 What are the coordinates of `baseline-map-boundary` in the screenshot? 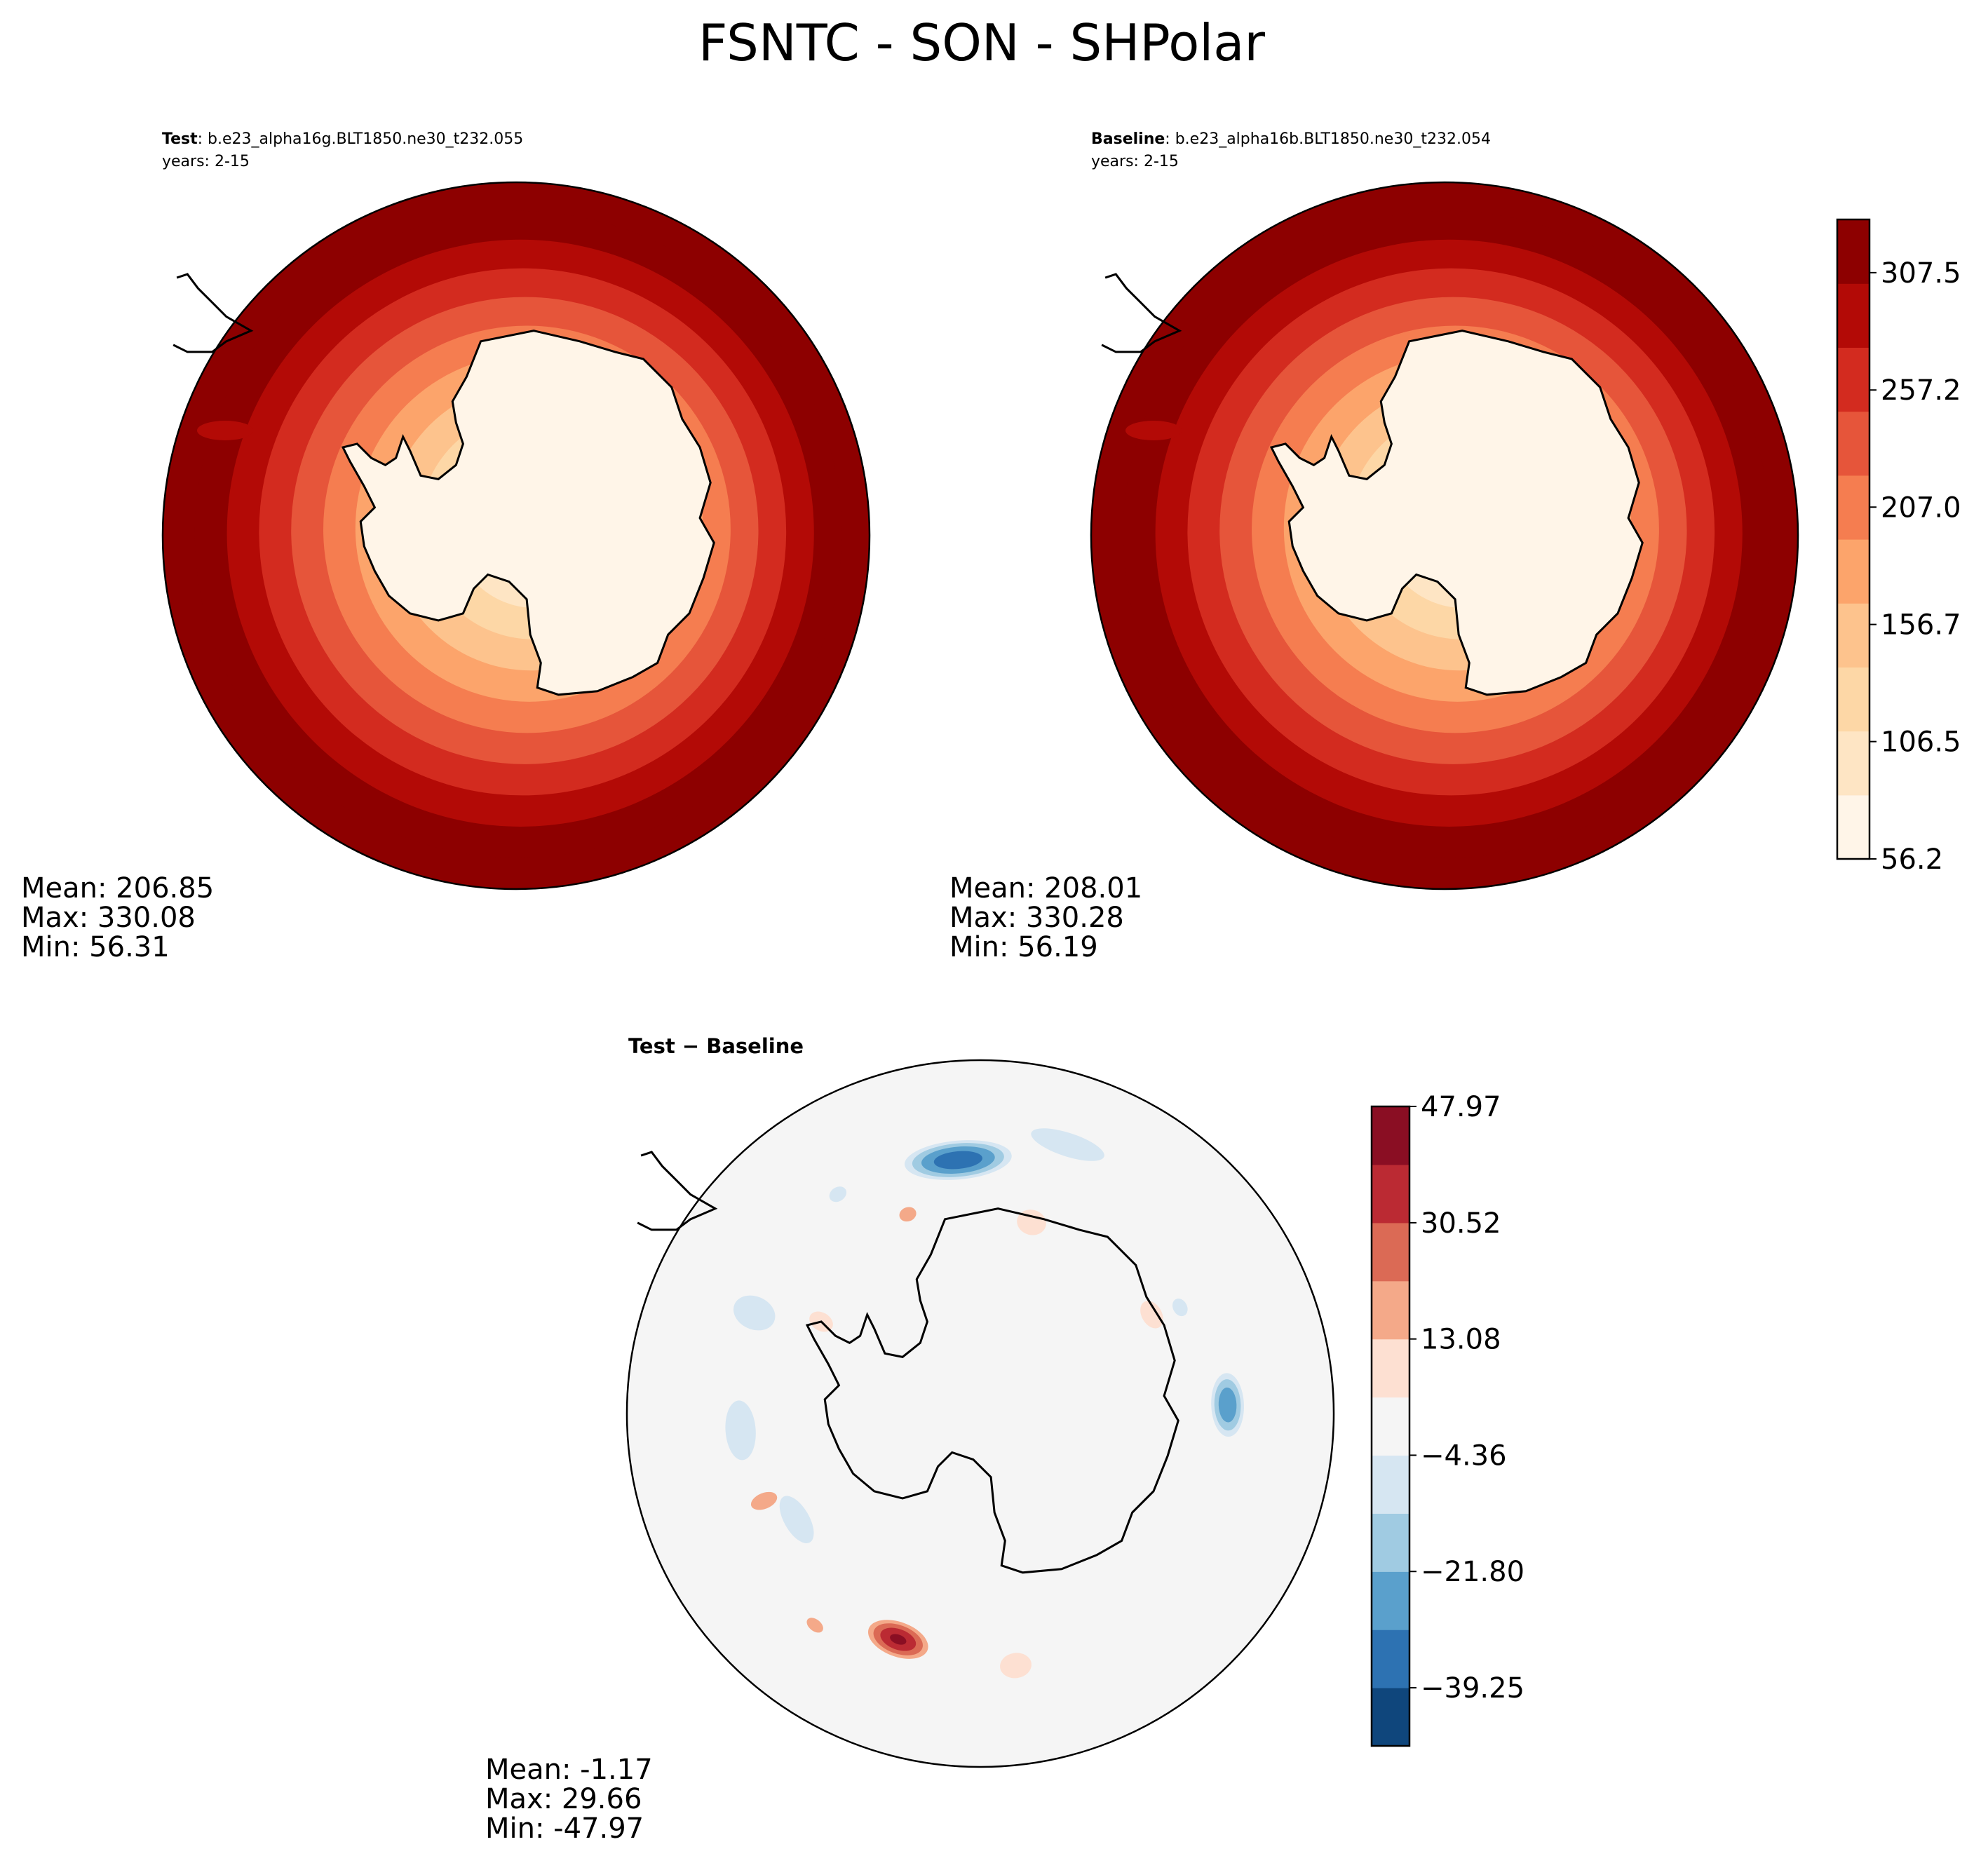 It's located at (1444, 535).